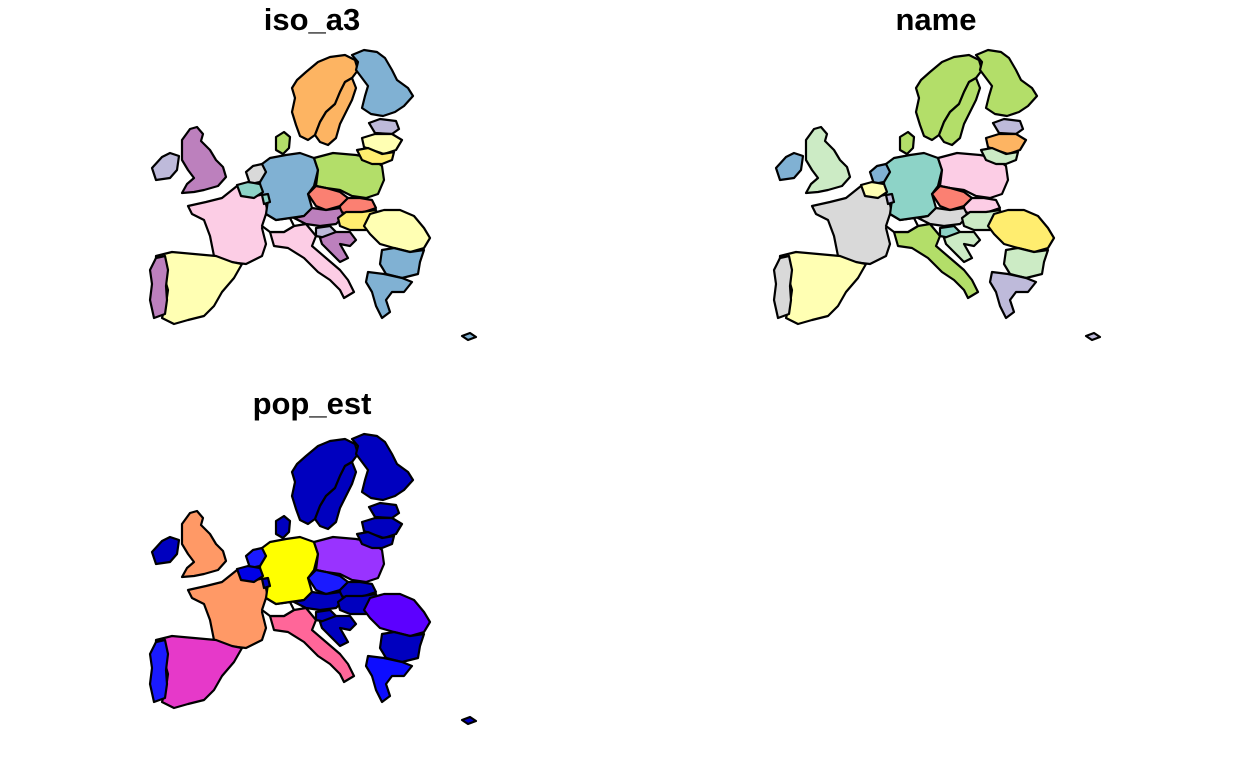 This screenshot has height=768, width=1248. Describe the element at coordinates (312, 403) in the screenshot. I see `panel-title: pop_est` at that location.